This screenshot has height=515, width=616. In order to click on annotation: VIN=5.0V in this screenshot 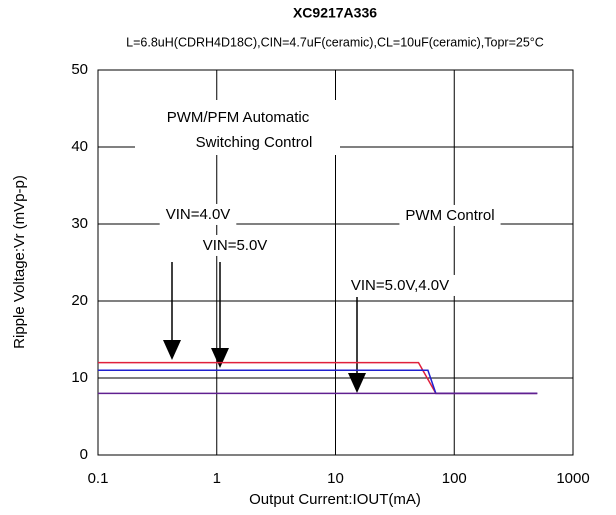, I will do `click(235, 245)`.